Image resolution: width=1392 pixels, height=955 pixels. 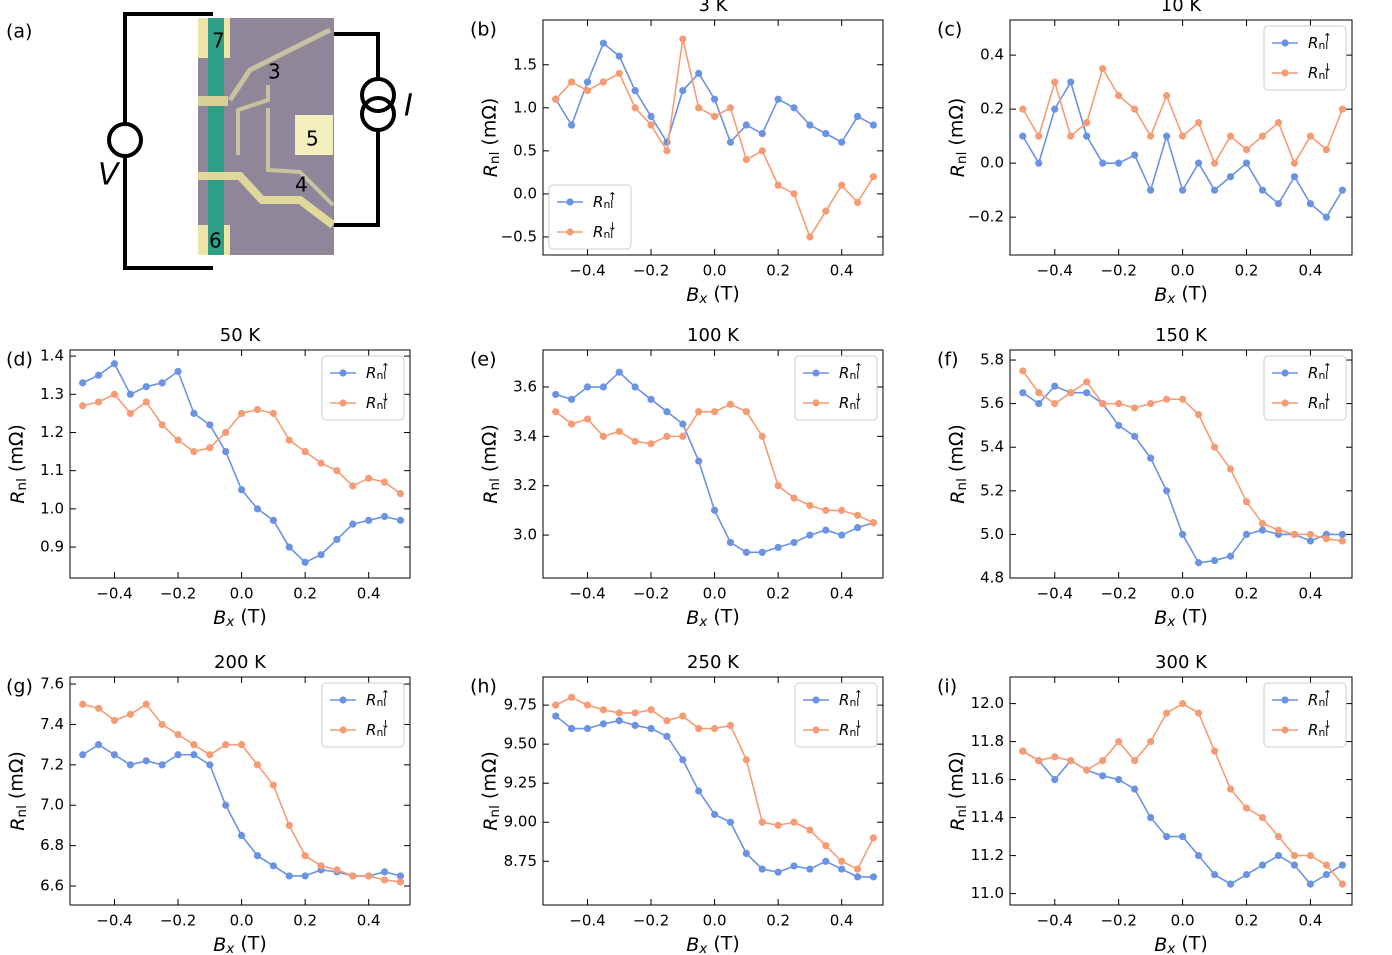 I want to click on voltmeter, so click(x=125, y=140).